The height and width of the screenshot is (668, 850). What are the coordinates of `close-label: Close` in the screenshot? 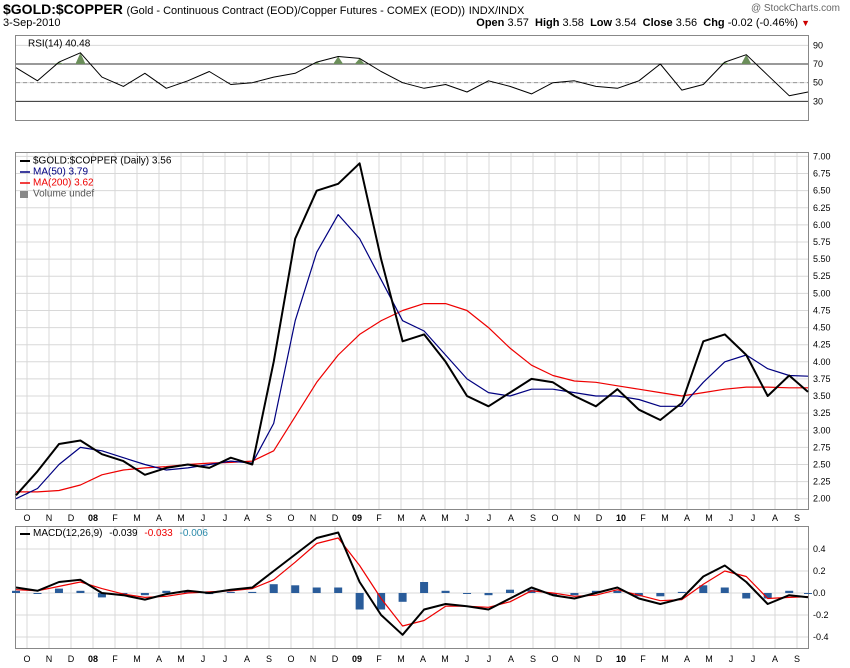 It's located at (657, 23).